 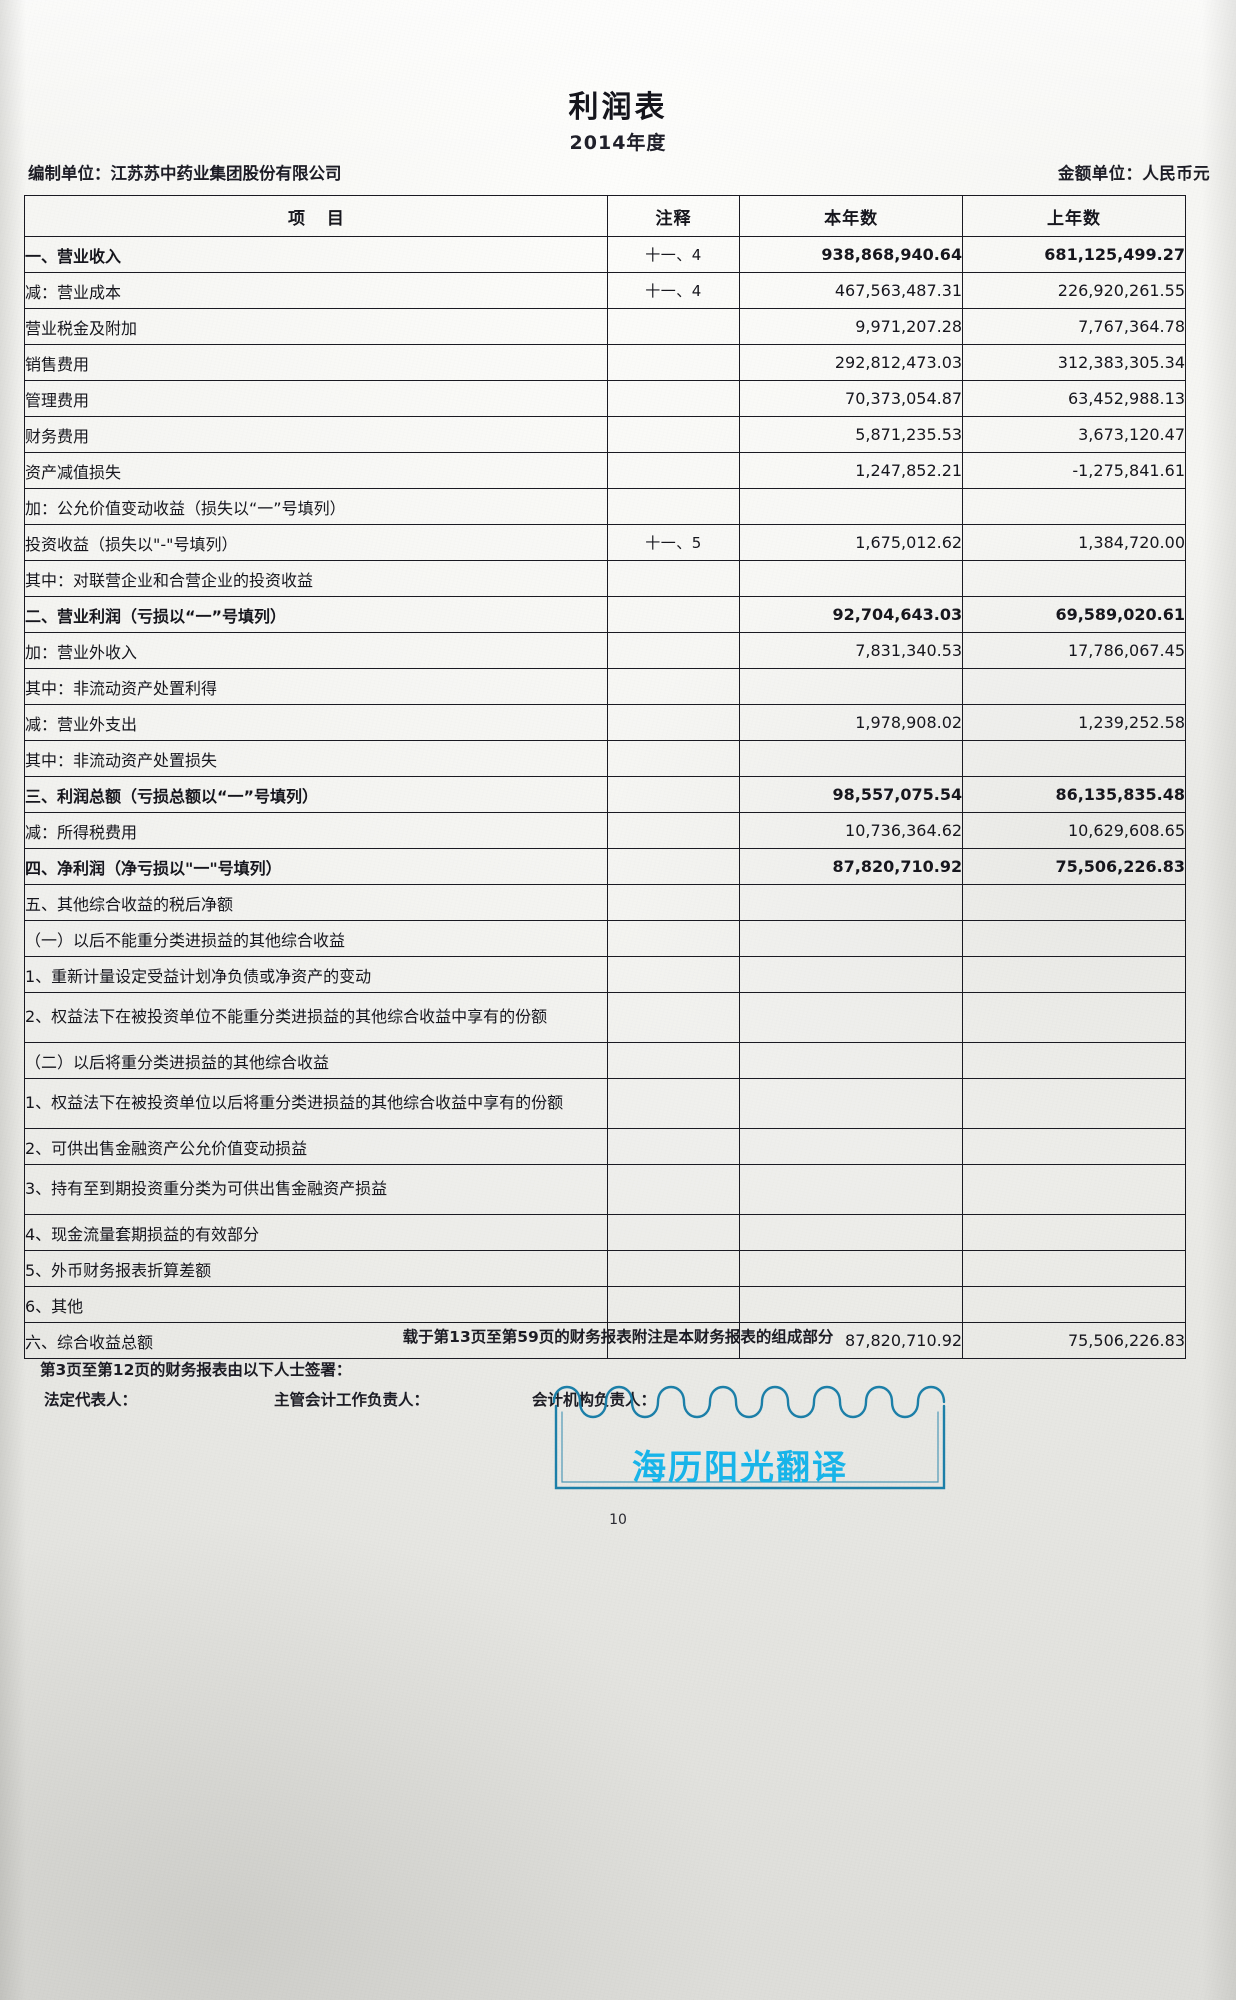 What do you see at coordinates (316, 1017) in the screenshot?
I see `row-label: 2、权益法下在被投资单位不能重分类进损益的其他综合收益中享有的份额` at bounding box center [316, 1017].